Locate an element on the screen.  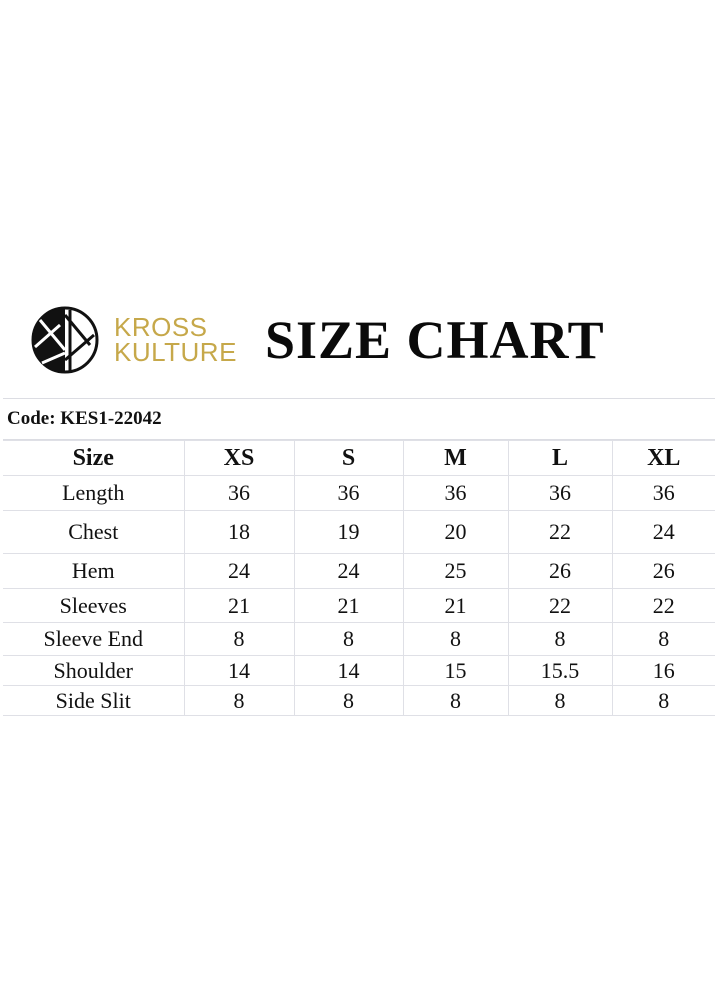
table-row: Length 36 36 36 36 36 is located at coordinates (359, 493).